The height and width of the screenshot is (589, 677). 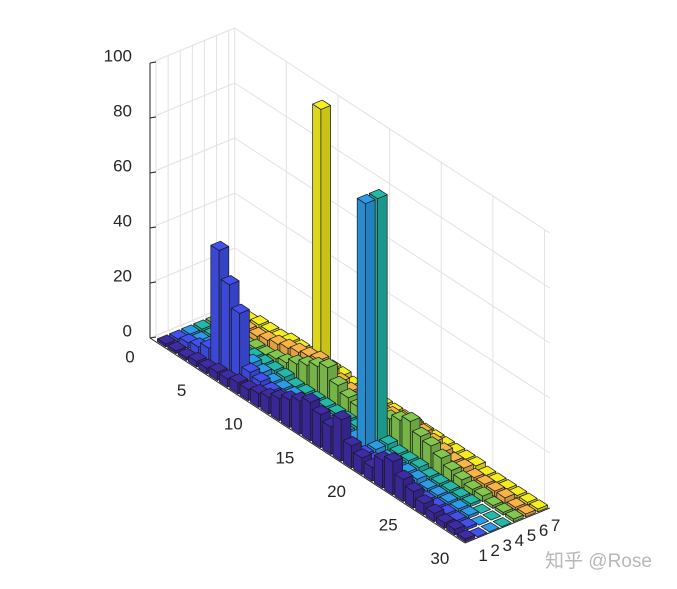 What do you see at coordinates (519, 540) in the screenshot?
I see `x-tick-label: 4` at bounding box center [519, 540].